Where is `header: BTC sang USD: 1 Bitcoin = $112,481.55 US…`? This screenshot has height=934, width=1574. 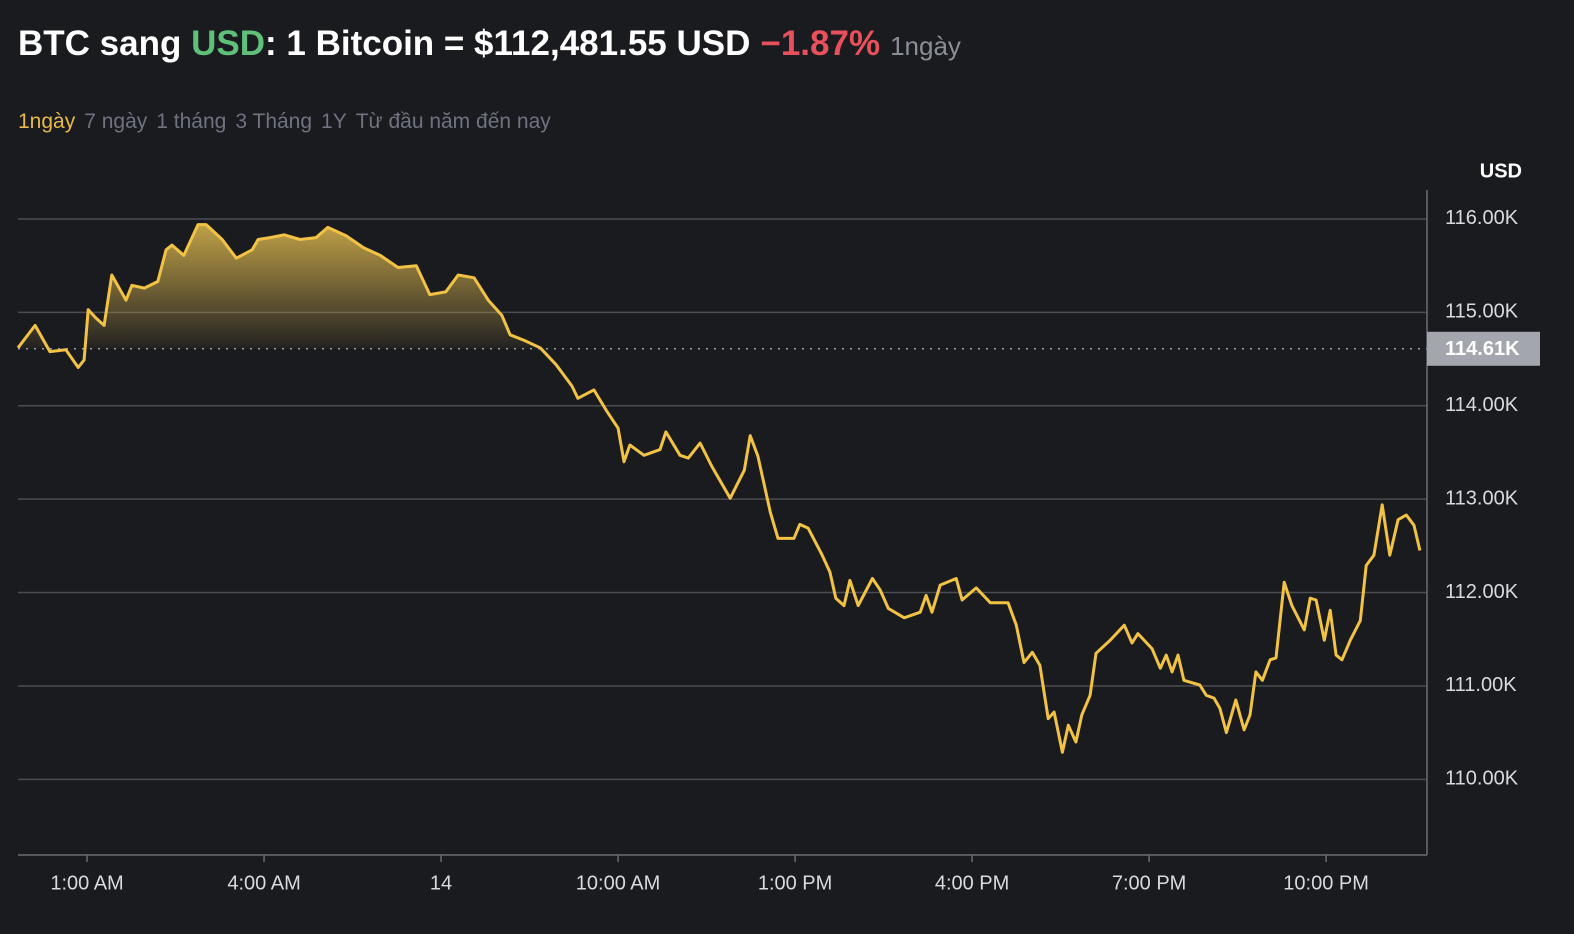 header: BTC sang USD: 1 Bitcoin = $112,481.55 US… is located at coordinates (489, 44).